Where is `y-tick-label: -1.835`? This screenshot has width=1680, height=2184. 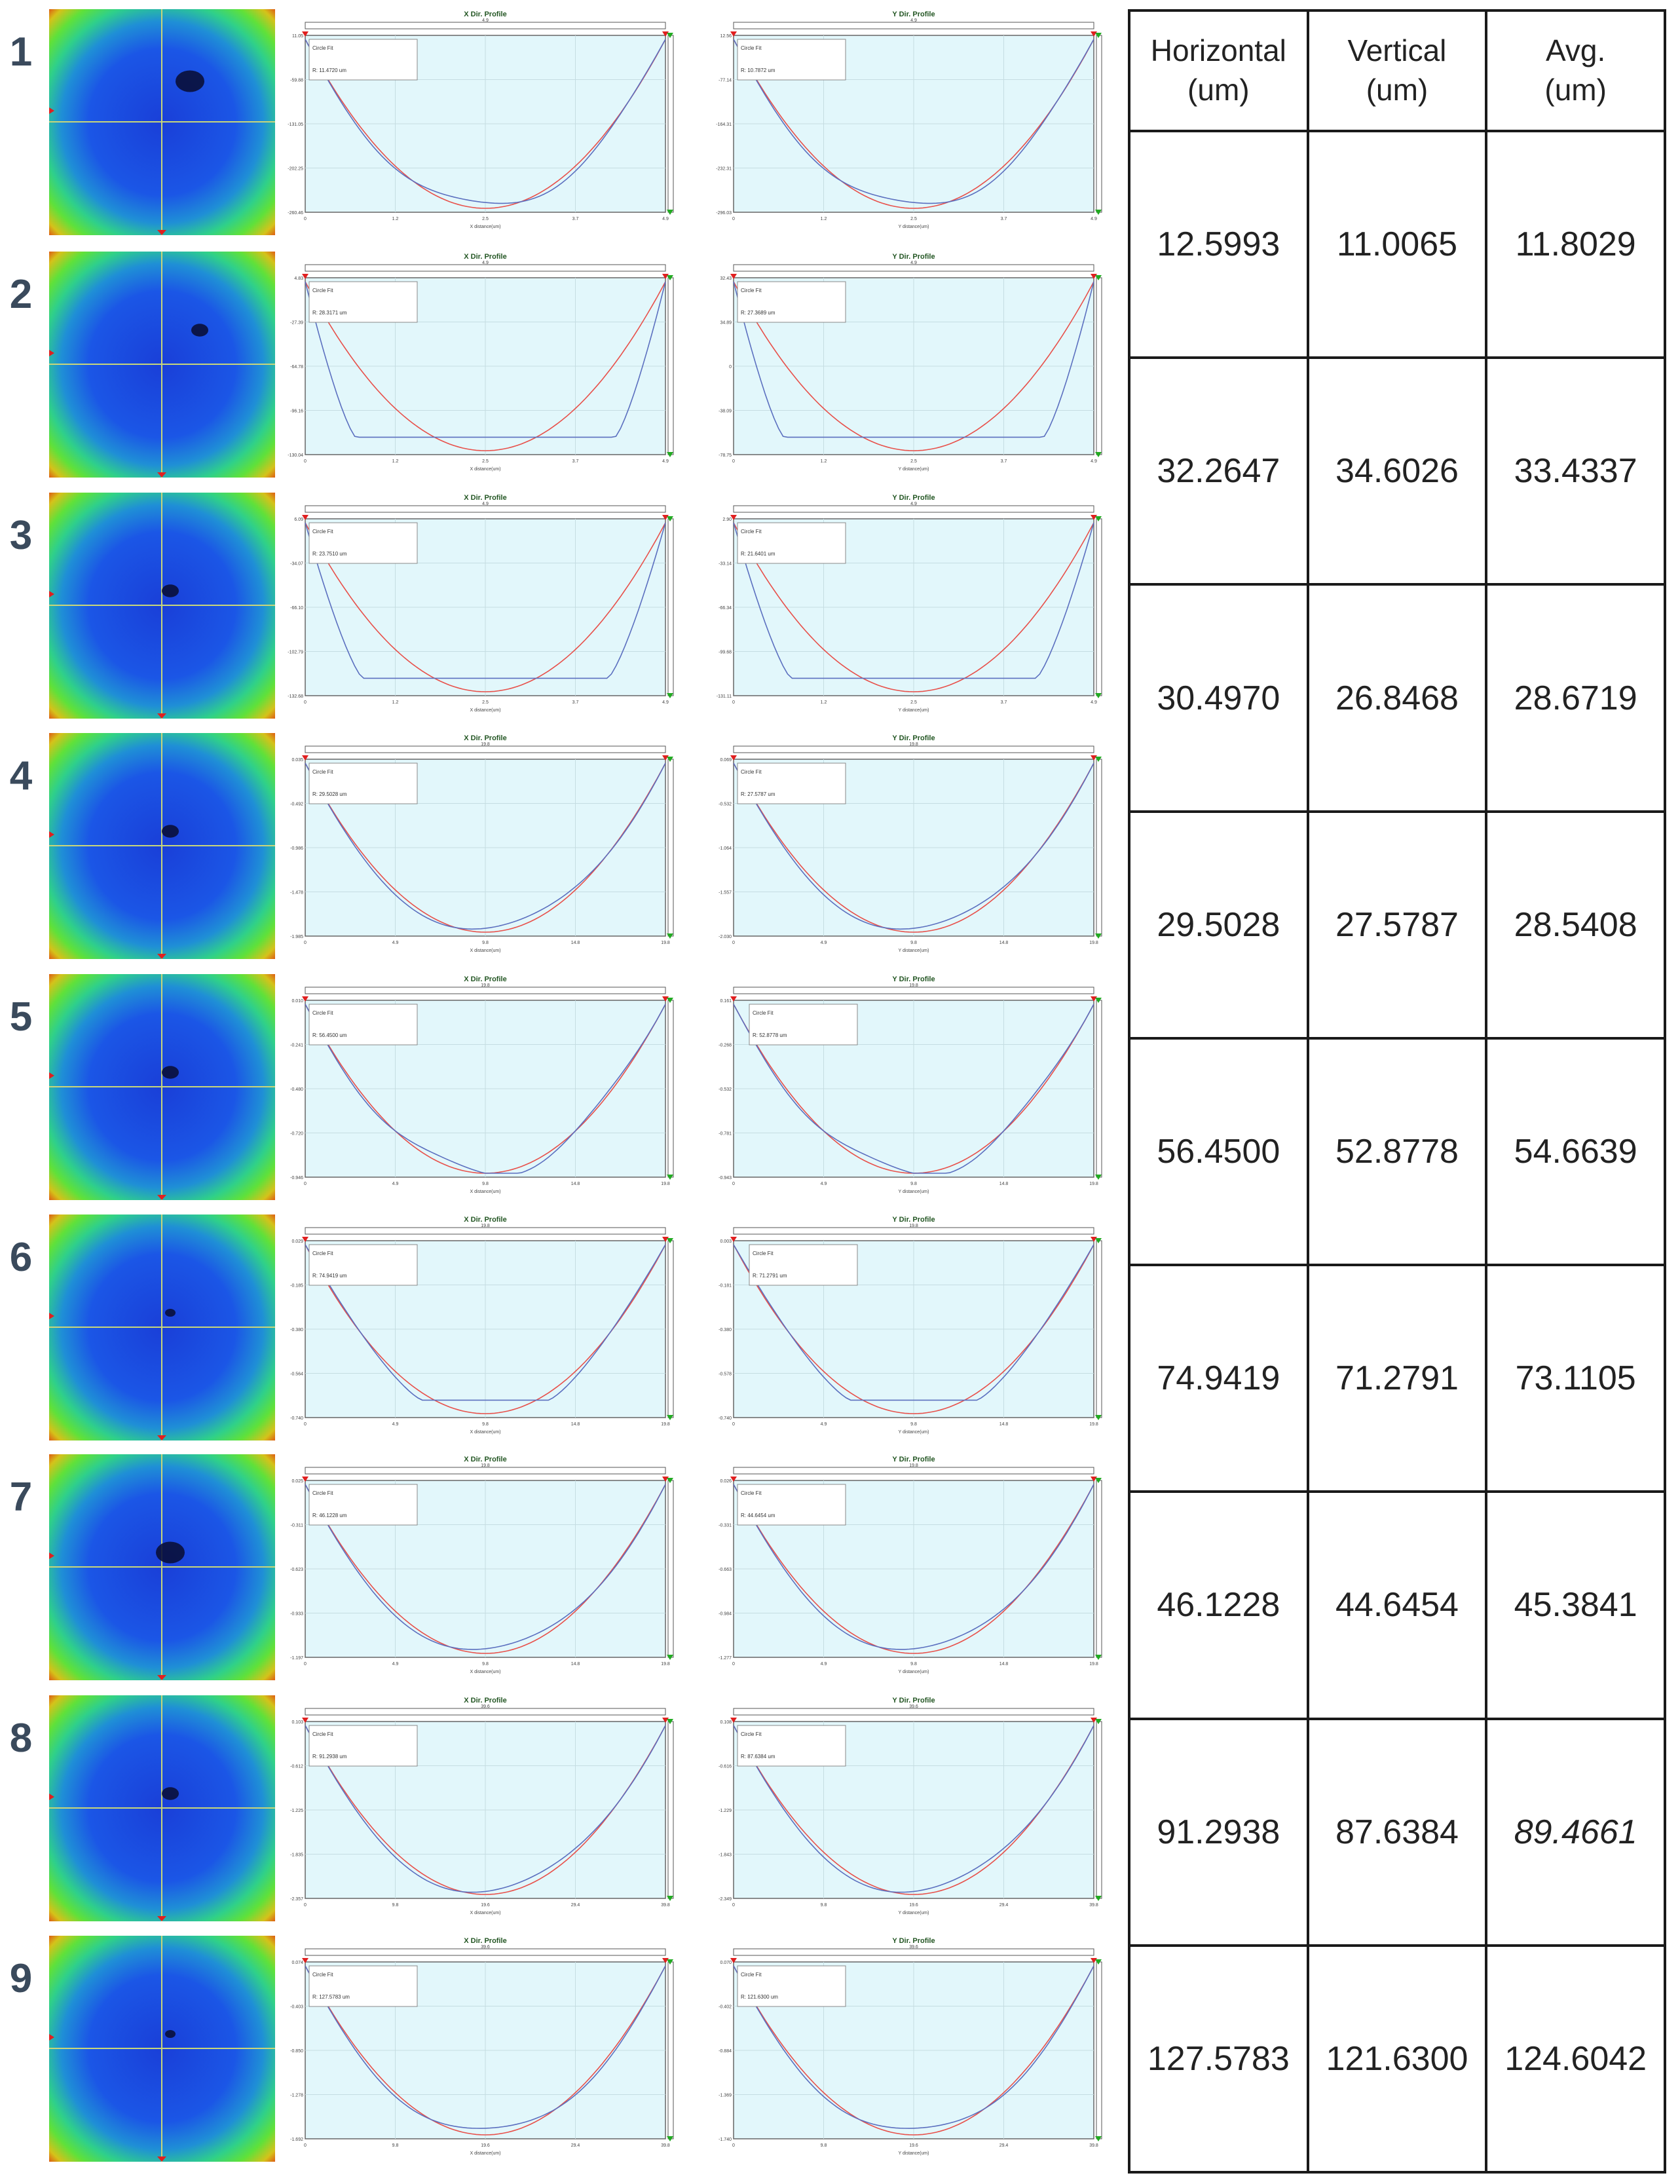 y-tick-label: -1.835 is located at coordinates (296, 1855).